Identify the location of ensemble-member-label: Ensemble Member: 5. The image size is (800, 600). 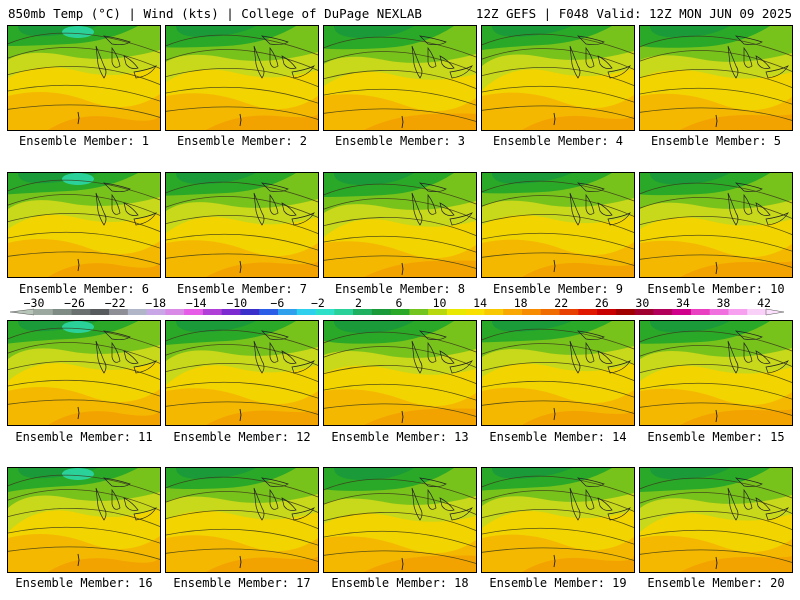
(716, 141).